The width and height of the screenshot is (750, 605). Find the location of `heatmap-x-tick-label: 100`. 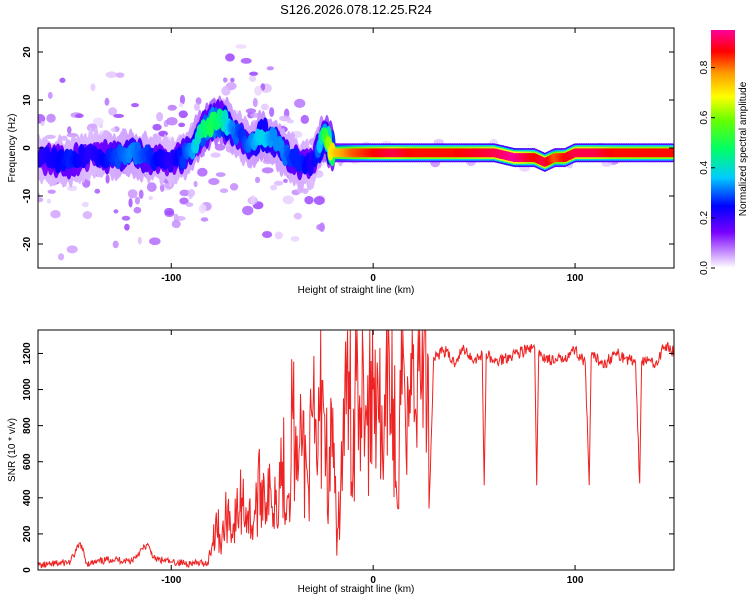

heatmap-x-tick-label: 100 is located at coordinates (575, 278).